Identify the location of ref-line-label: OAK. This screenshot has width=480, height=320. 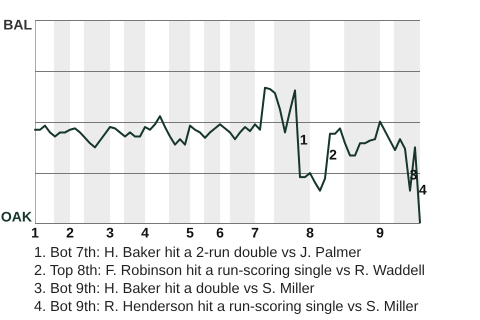
(16, 216).